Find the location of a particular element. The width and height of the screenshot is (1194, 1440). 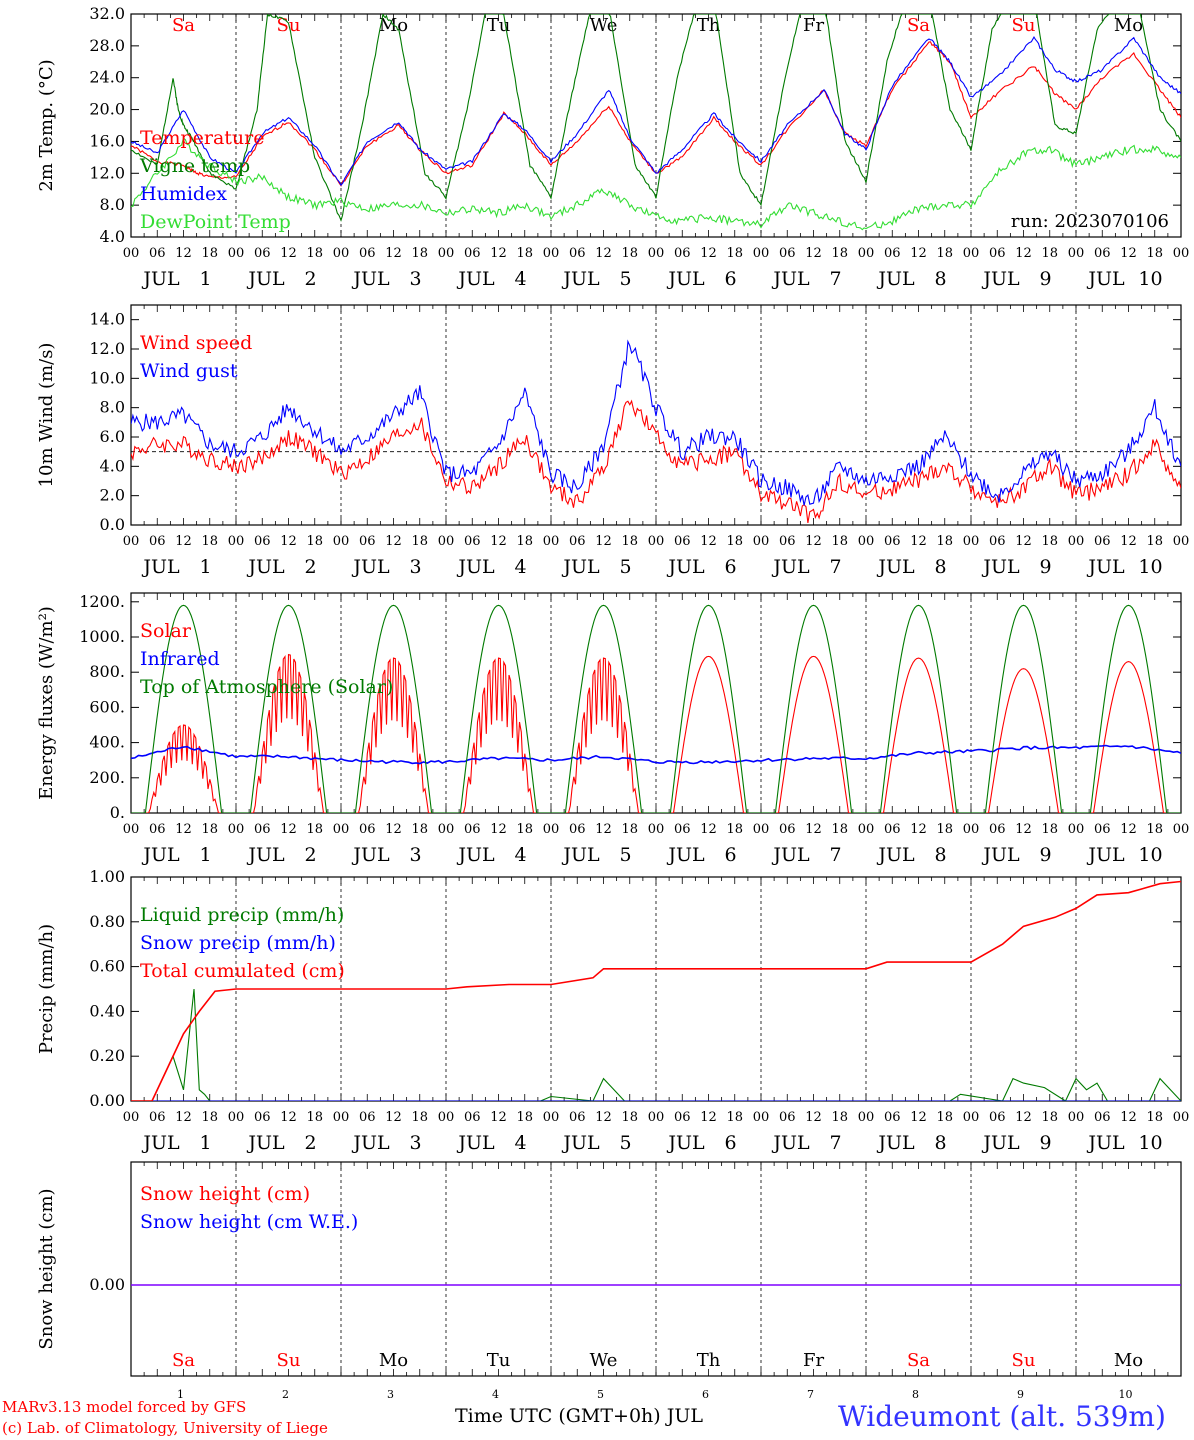

y-tick-label: 0.00 is located at coordinates (107, 1100).